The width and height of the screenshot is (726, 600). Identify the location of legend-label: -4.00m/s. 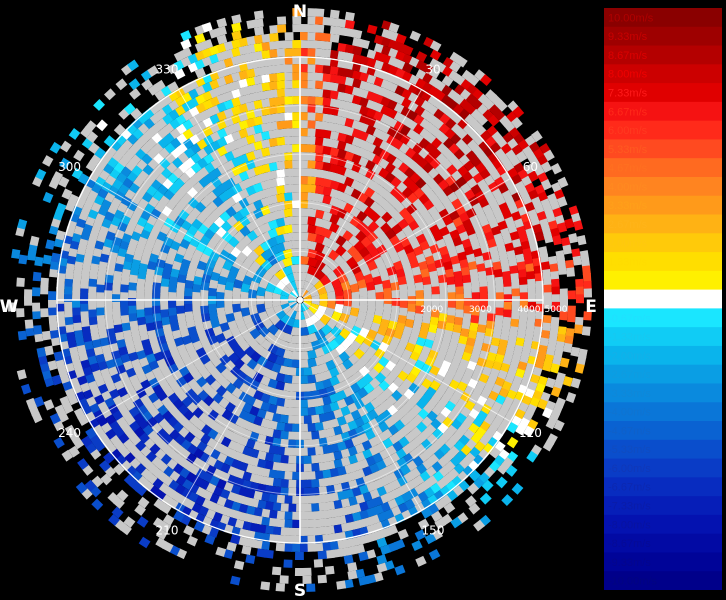
(629, 413).